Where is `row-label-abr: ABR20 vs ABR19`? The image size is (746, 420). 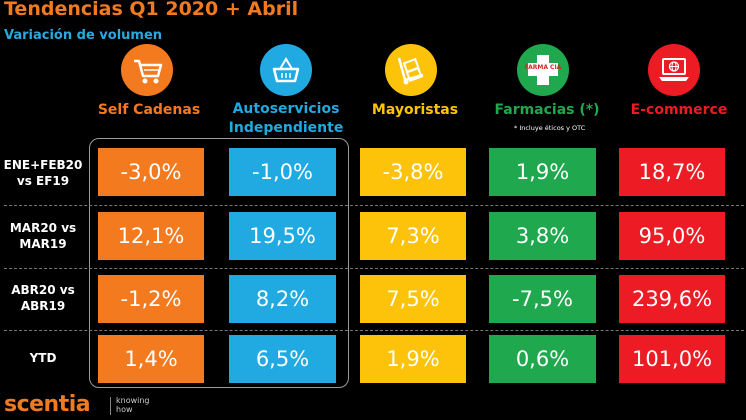 row-label-abr: ABR20 vs ABR19 is located at coordinates (43, 298).